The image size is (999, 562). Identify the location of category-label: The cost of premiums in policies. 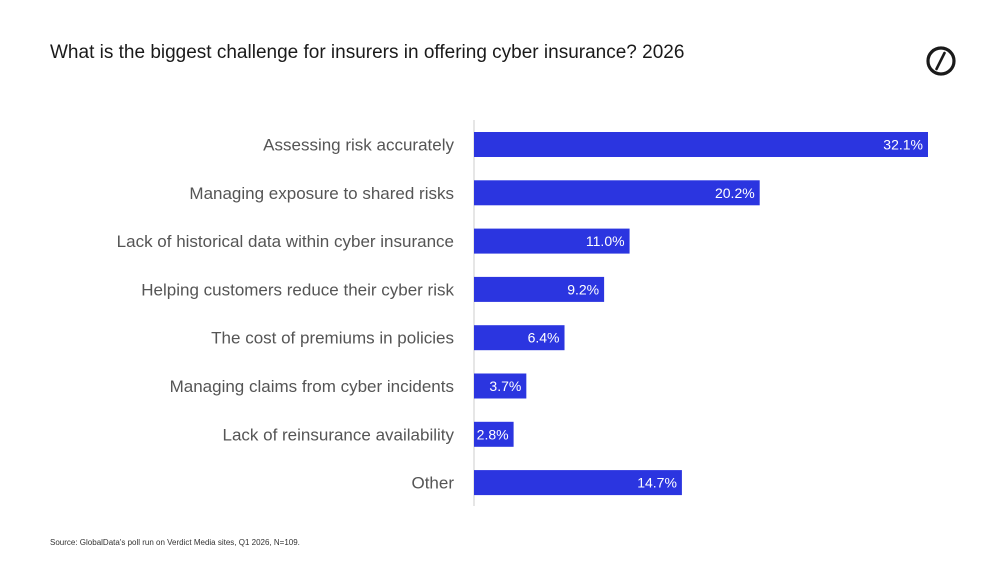
(332, 338).